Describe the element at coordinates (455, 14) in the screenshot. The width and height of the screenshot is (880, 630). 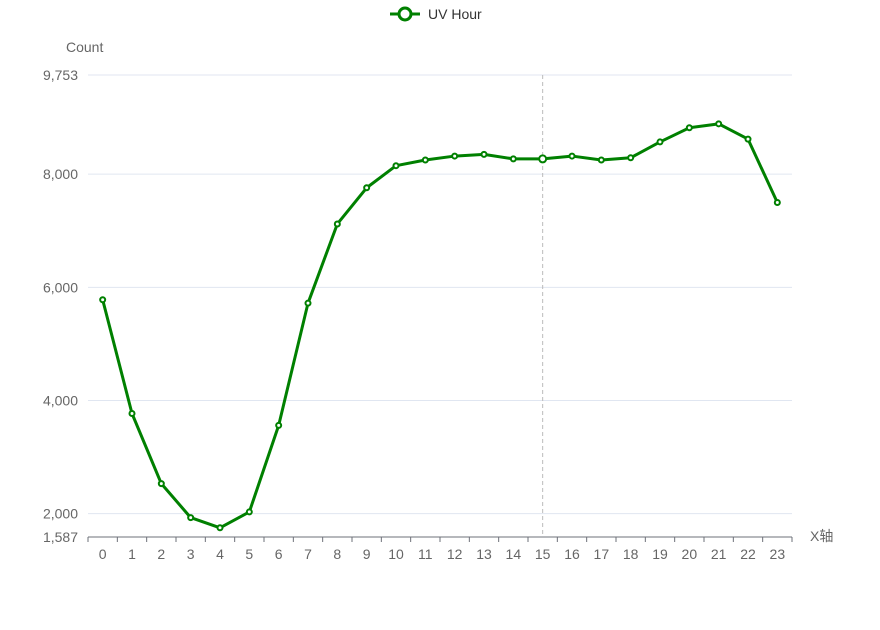
I see `legend-label: UV Hour` at that location.